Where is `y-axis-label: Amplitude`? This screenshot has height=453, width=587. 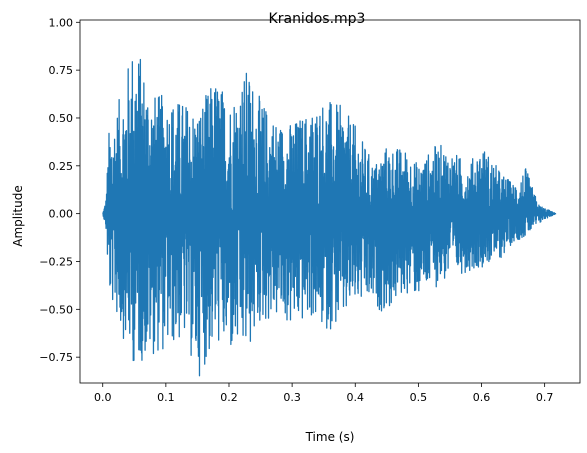 y-axis-label: Amplitude is located at coordinates (18, 216).